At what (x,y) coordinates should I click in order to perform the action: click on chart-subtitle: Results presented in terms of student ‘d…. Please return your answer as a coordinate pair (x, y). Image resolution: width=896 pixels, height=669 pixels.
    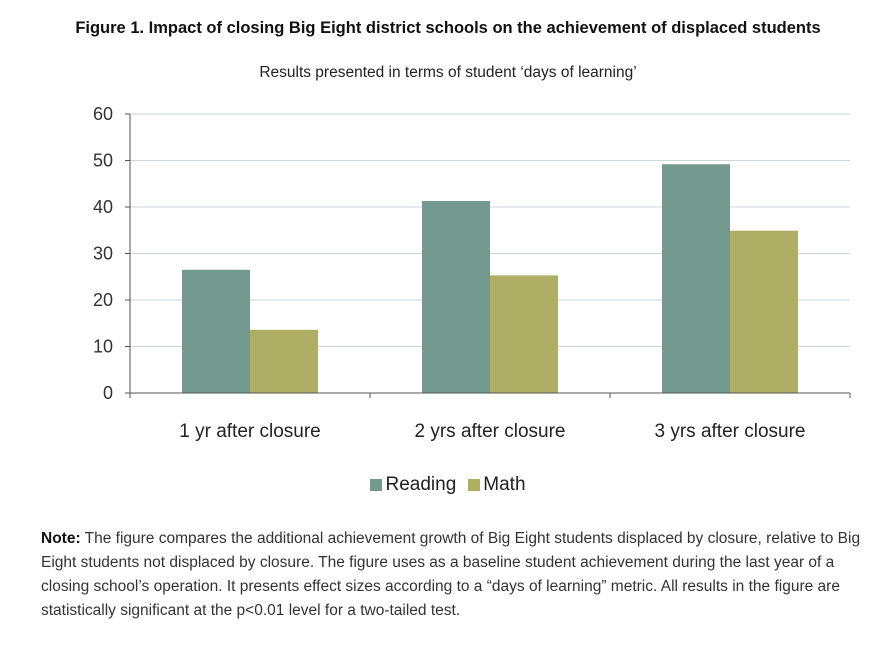
    Looking at the image, I should click on (448, 72).